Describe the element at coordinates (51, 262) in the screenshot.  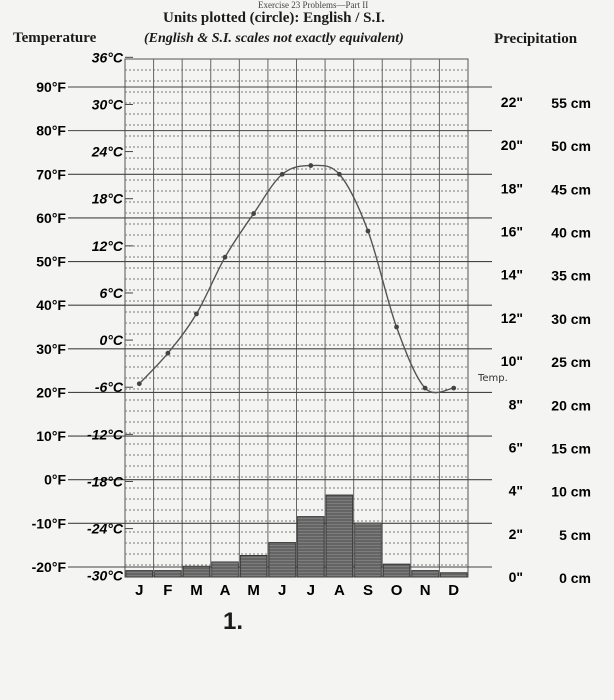
I see `fahrenheit-label: 50°F` at that location.